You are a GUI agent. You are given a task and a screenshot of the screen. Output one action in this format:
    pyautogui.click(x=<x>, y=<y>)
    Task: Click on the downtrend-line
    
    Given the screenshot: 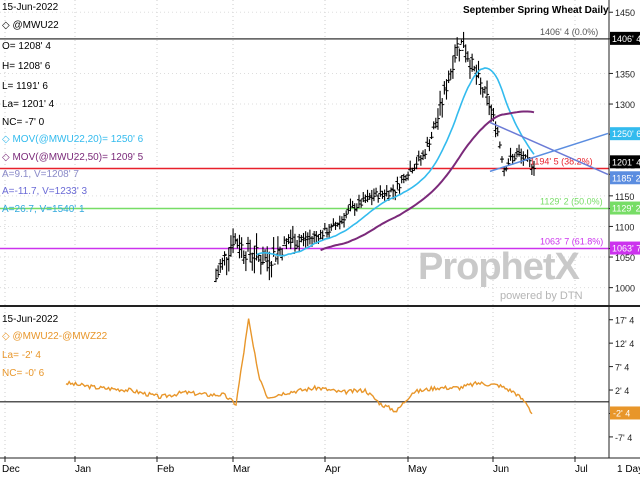 What is the action you would take?
    pyautogui.click(x=549, y=148)
    